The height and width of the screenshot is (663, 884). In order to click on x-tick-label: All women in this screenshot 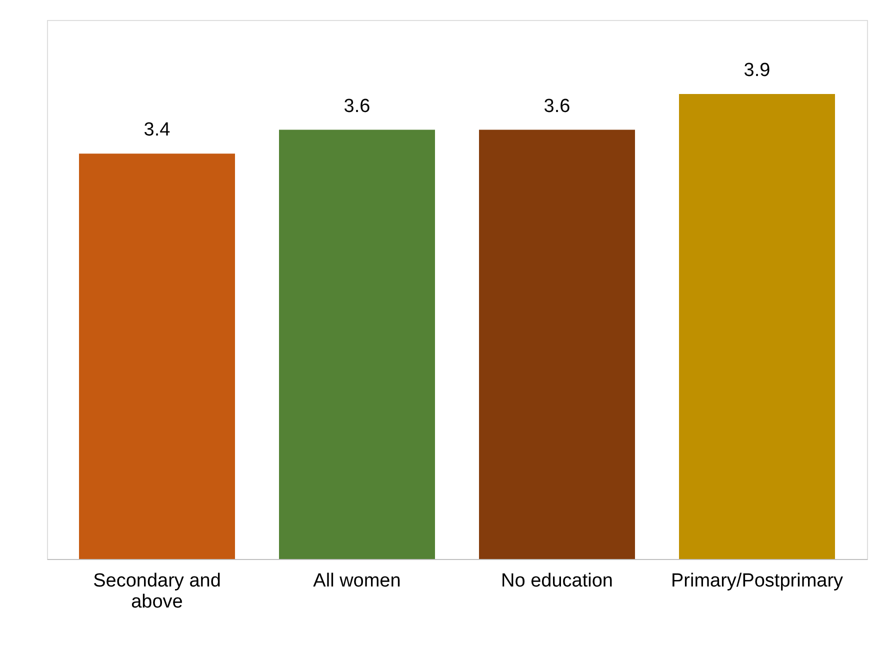, I will do `click(357, 581)`.